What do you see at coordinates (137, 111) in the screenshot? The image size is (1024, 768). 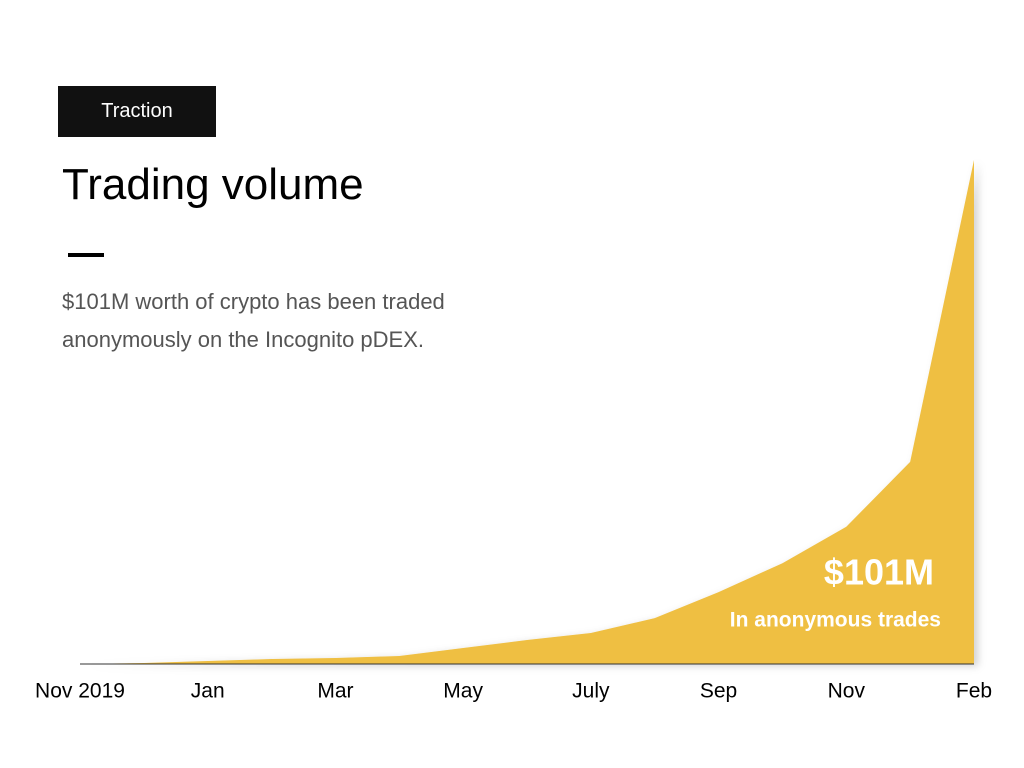 I see `section-tag: Traction` at bounding box center [137, 111].